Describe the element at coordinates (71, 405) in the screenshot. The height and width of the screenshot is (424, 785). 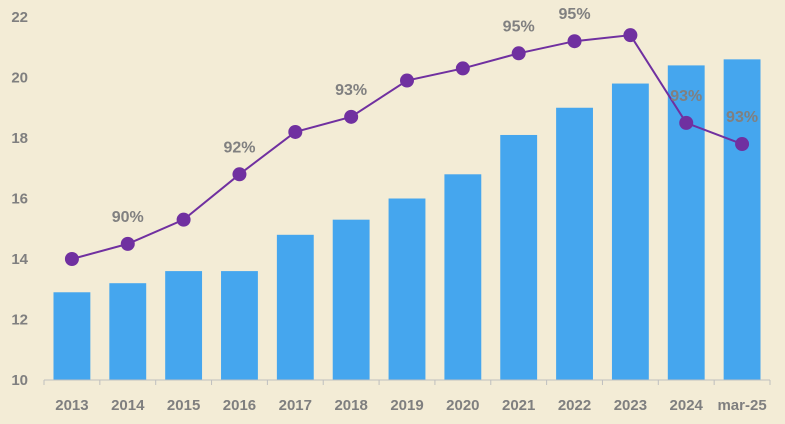
I see `x-tick-label: 2013` at that location.